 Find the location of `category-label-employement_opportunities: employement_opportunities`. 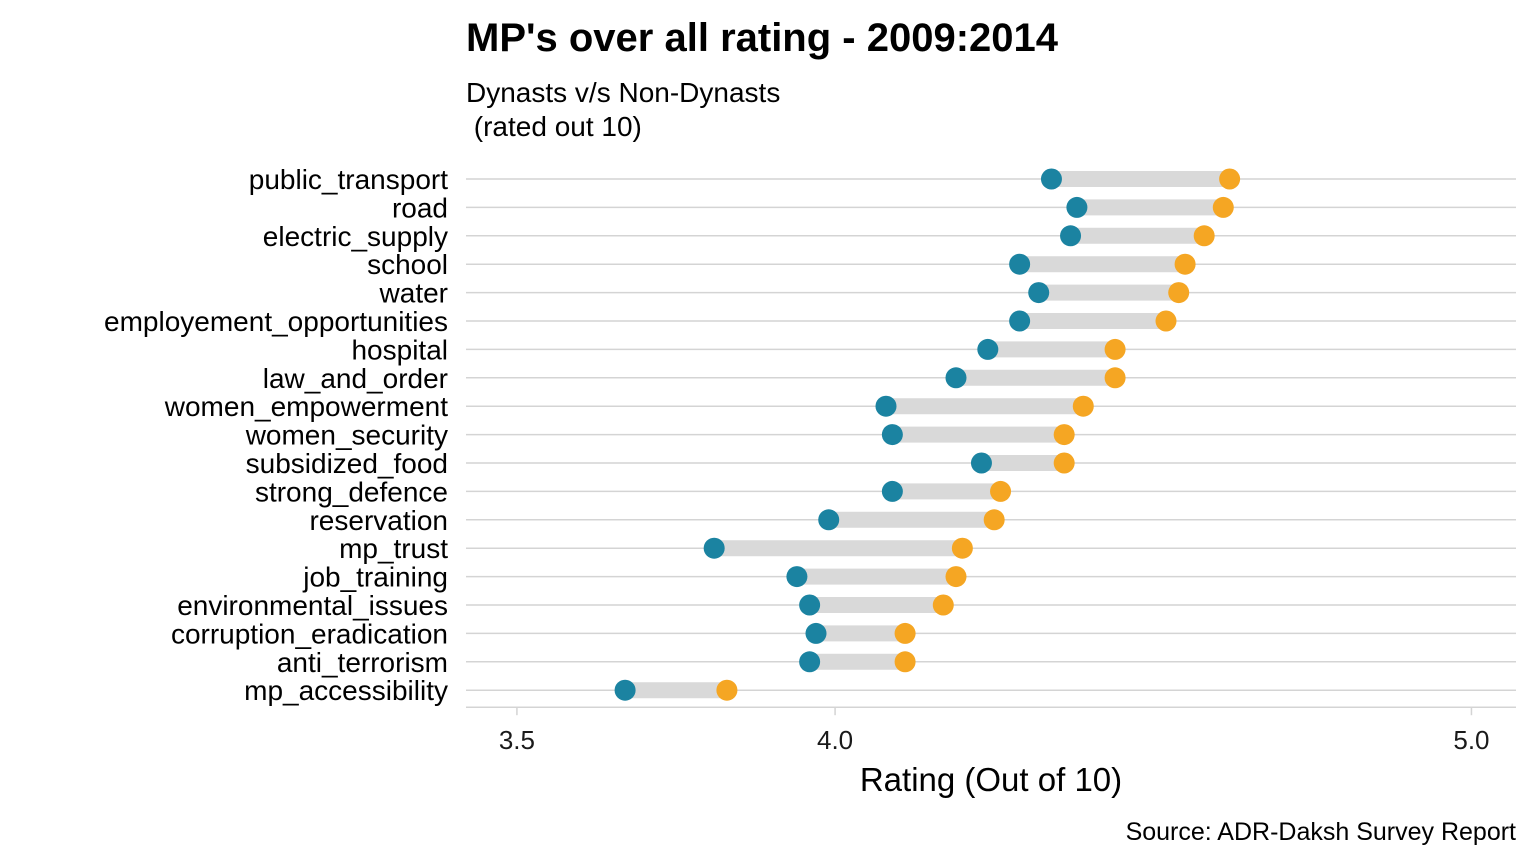

category-label-employement_opportunities: employement_opportunities is located at coordinates (276, 321).